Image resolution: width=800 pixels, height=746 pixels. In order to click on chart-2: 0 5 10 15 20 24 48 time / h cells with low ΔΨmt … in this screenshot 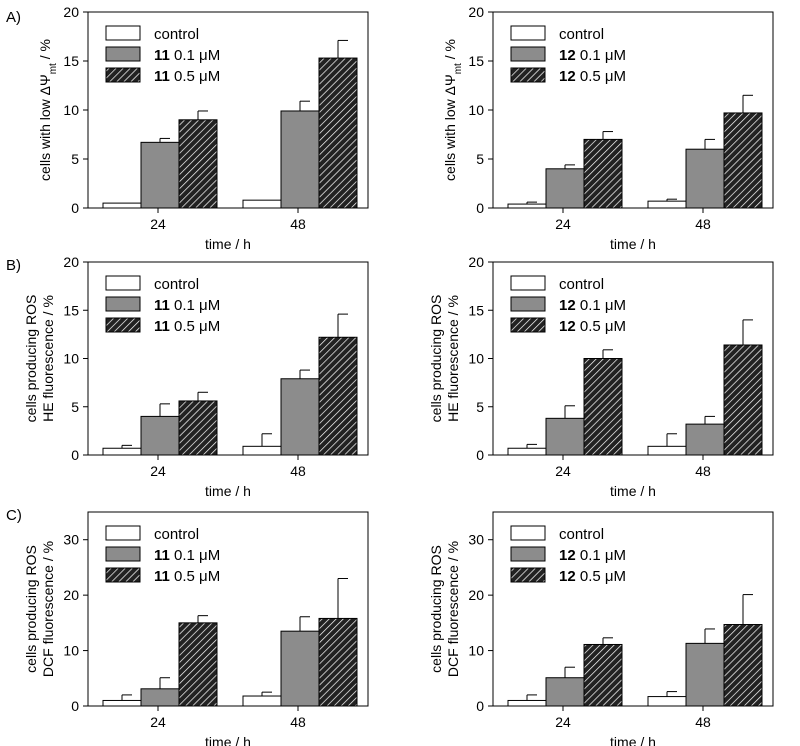, I will do `click(608, 128)`.